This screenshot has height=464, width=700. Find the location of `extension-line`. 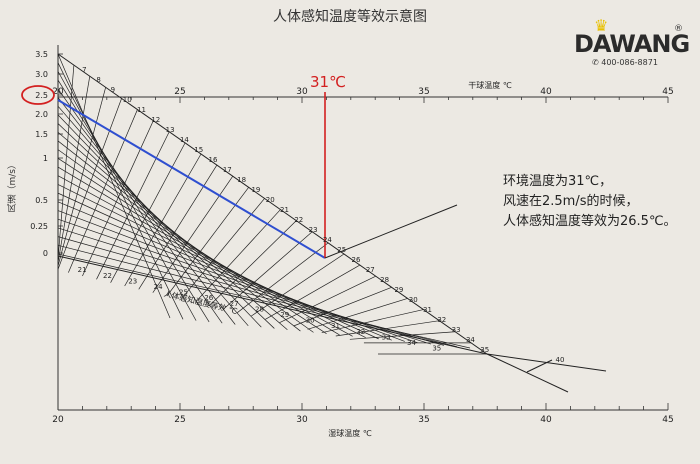

extension-line is located at coordinates (391, 231).